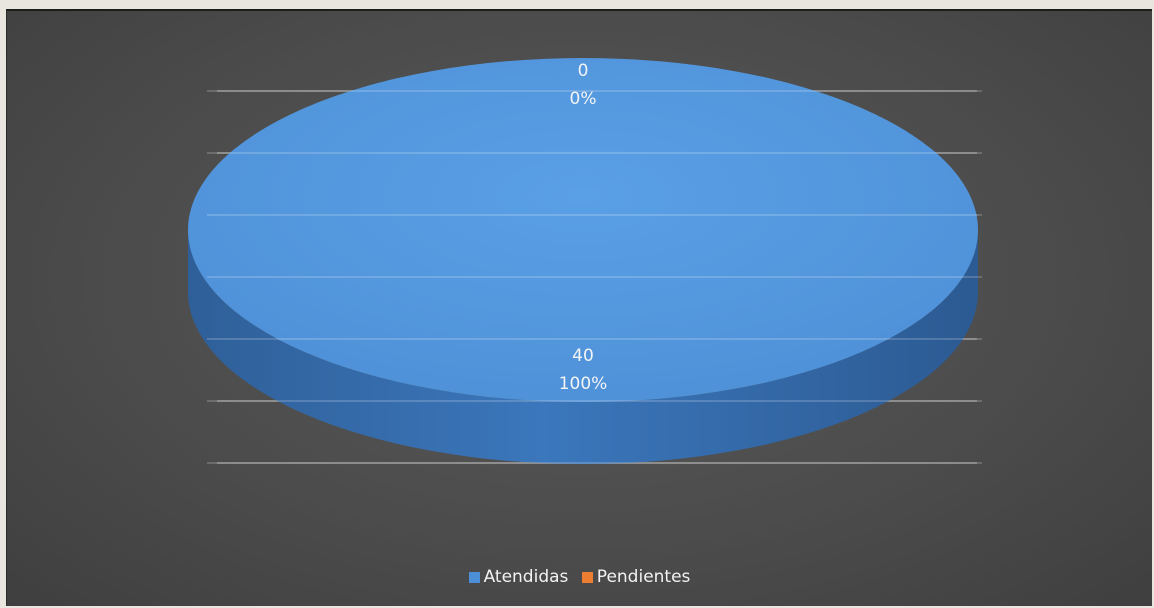 The image size is (1154, 608). What do you see at coordinates (474, 577) in the screenshot?
I see `legend-swatch-atendidas` at bounding box center [474, 577].